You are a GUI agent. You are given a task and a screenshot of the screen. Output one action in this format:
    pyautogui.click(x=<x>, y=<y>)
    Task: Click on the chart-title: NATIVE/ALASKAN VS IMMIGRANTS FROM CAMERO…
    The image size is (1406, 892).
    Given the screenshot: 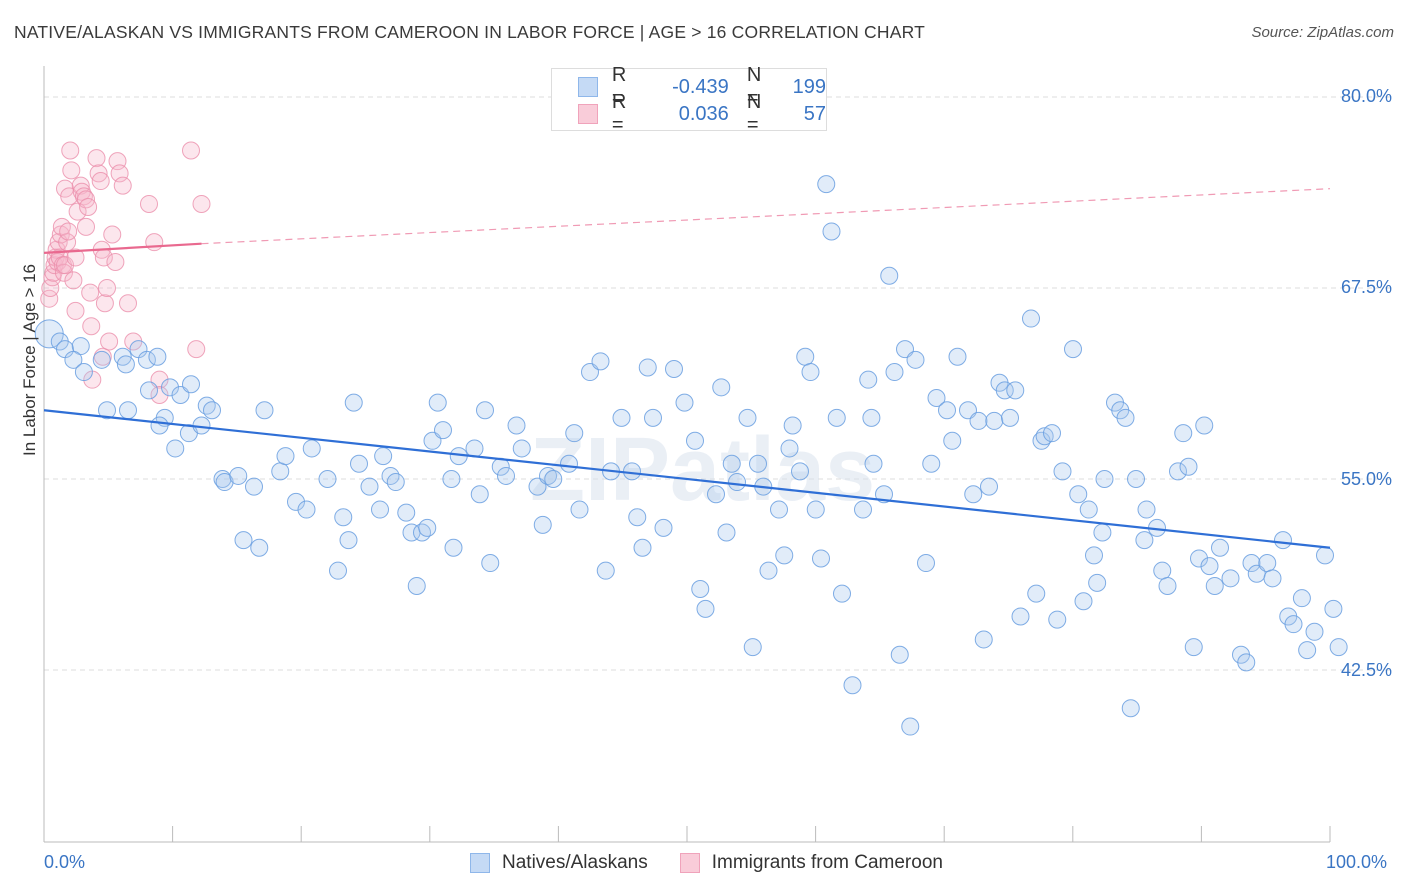 What is the action you would take?
    pyautogui.click(x=469, y=32)
    